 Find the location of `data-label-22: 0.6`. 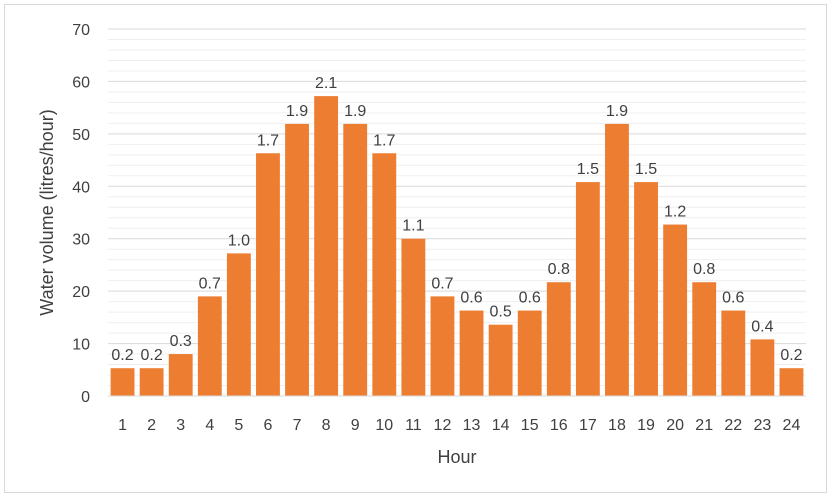

data-label-22: 0.6 is located at coordinates (733, 298).